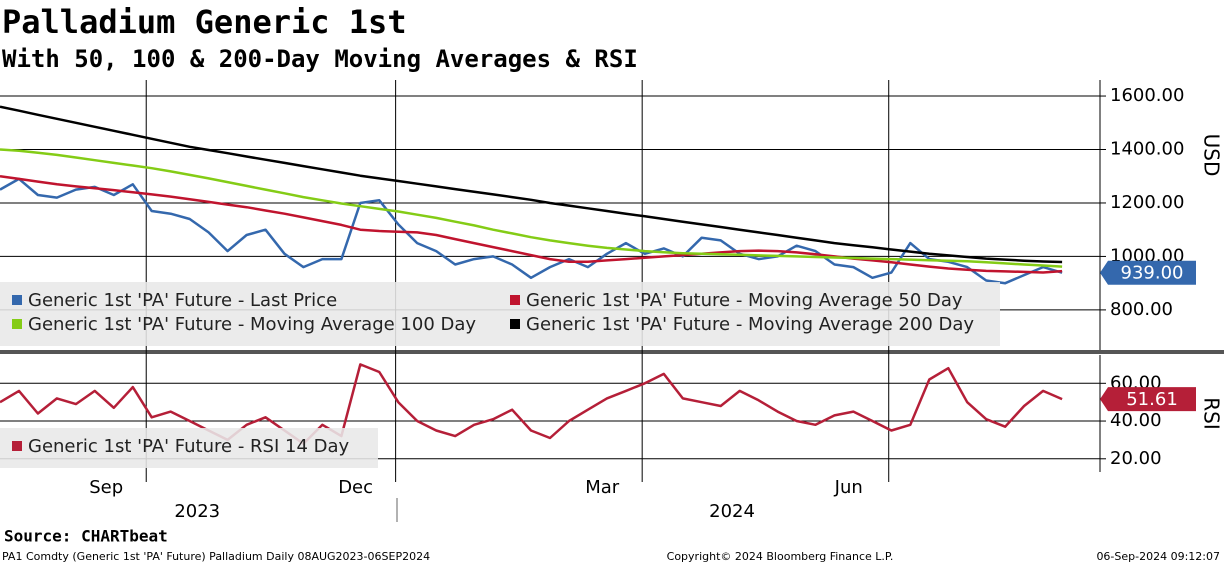 The image size is (1224, 566). I want to click on value-tag-label: 51.61, so click(1152, 399).